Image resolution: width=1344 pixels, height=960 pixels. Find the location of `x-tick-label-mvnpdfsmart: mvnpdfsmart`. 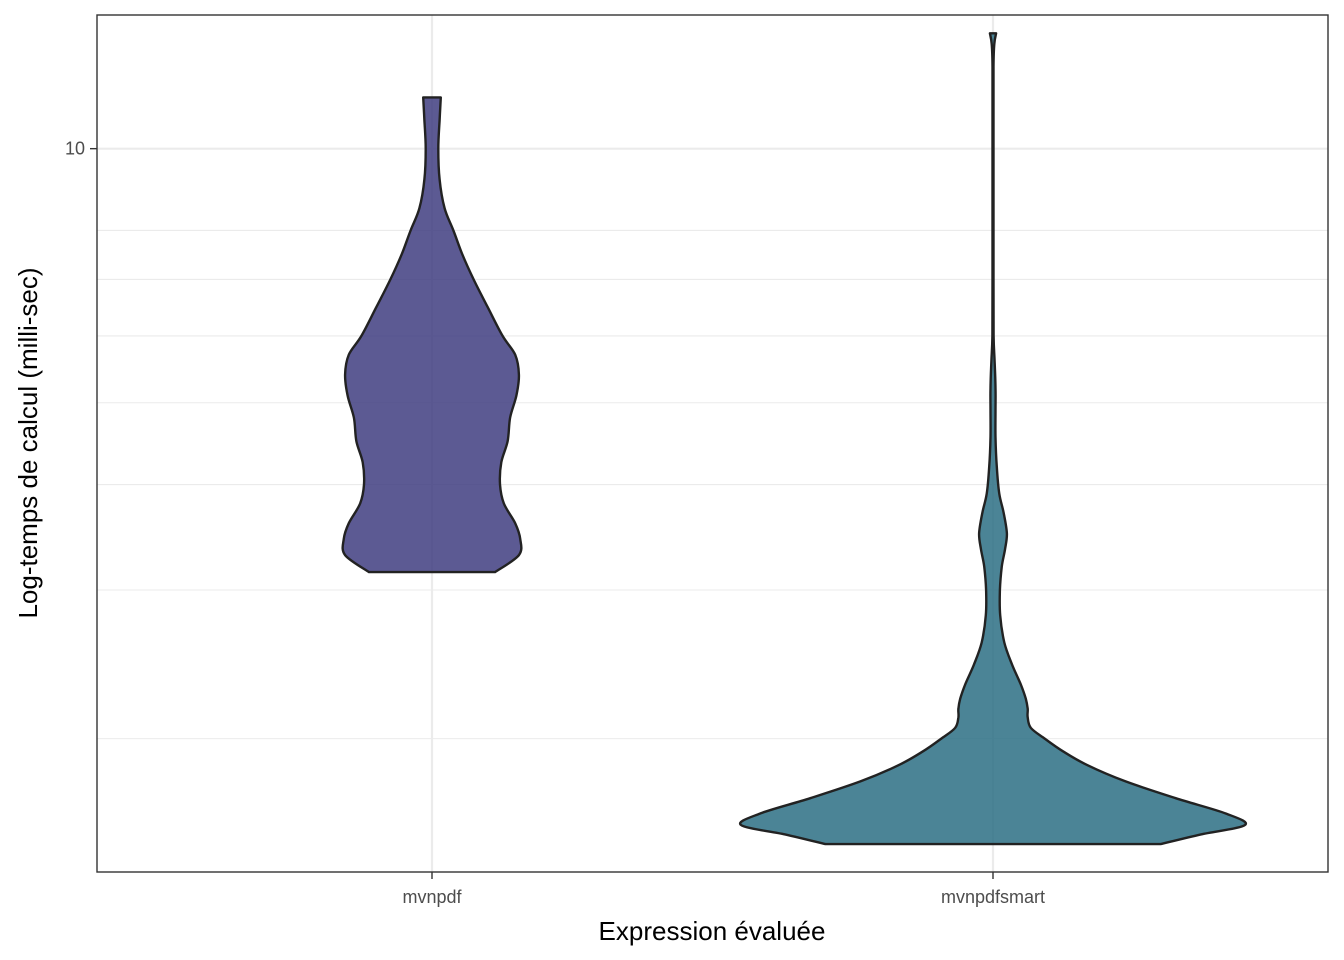

x-tick-label-mvnpdfsmart: mvnpdfsmart is located at coordinates (993, 897).